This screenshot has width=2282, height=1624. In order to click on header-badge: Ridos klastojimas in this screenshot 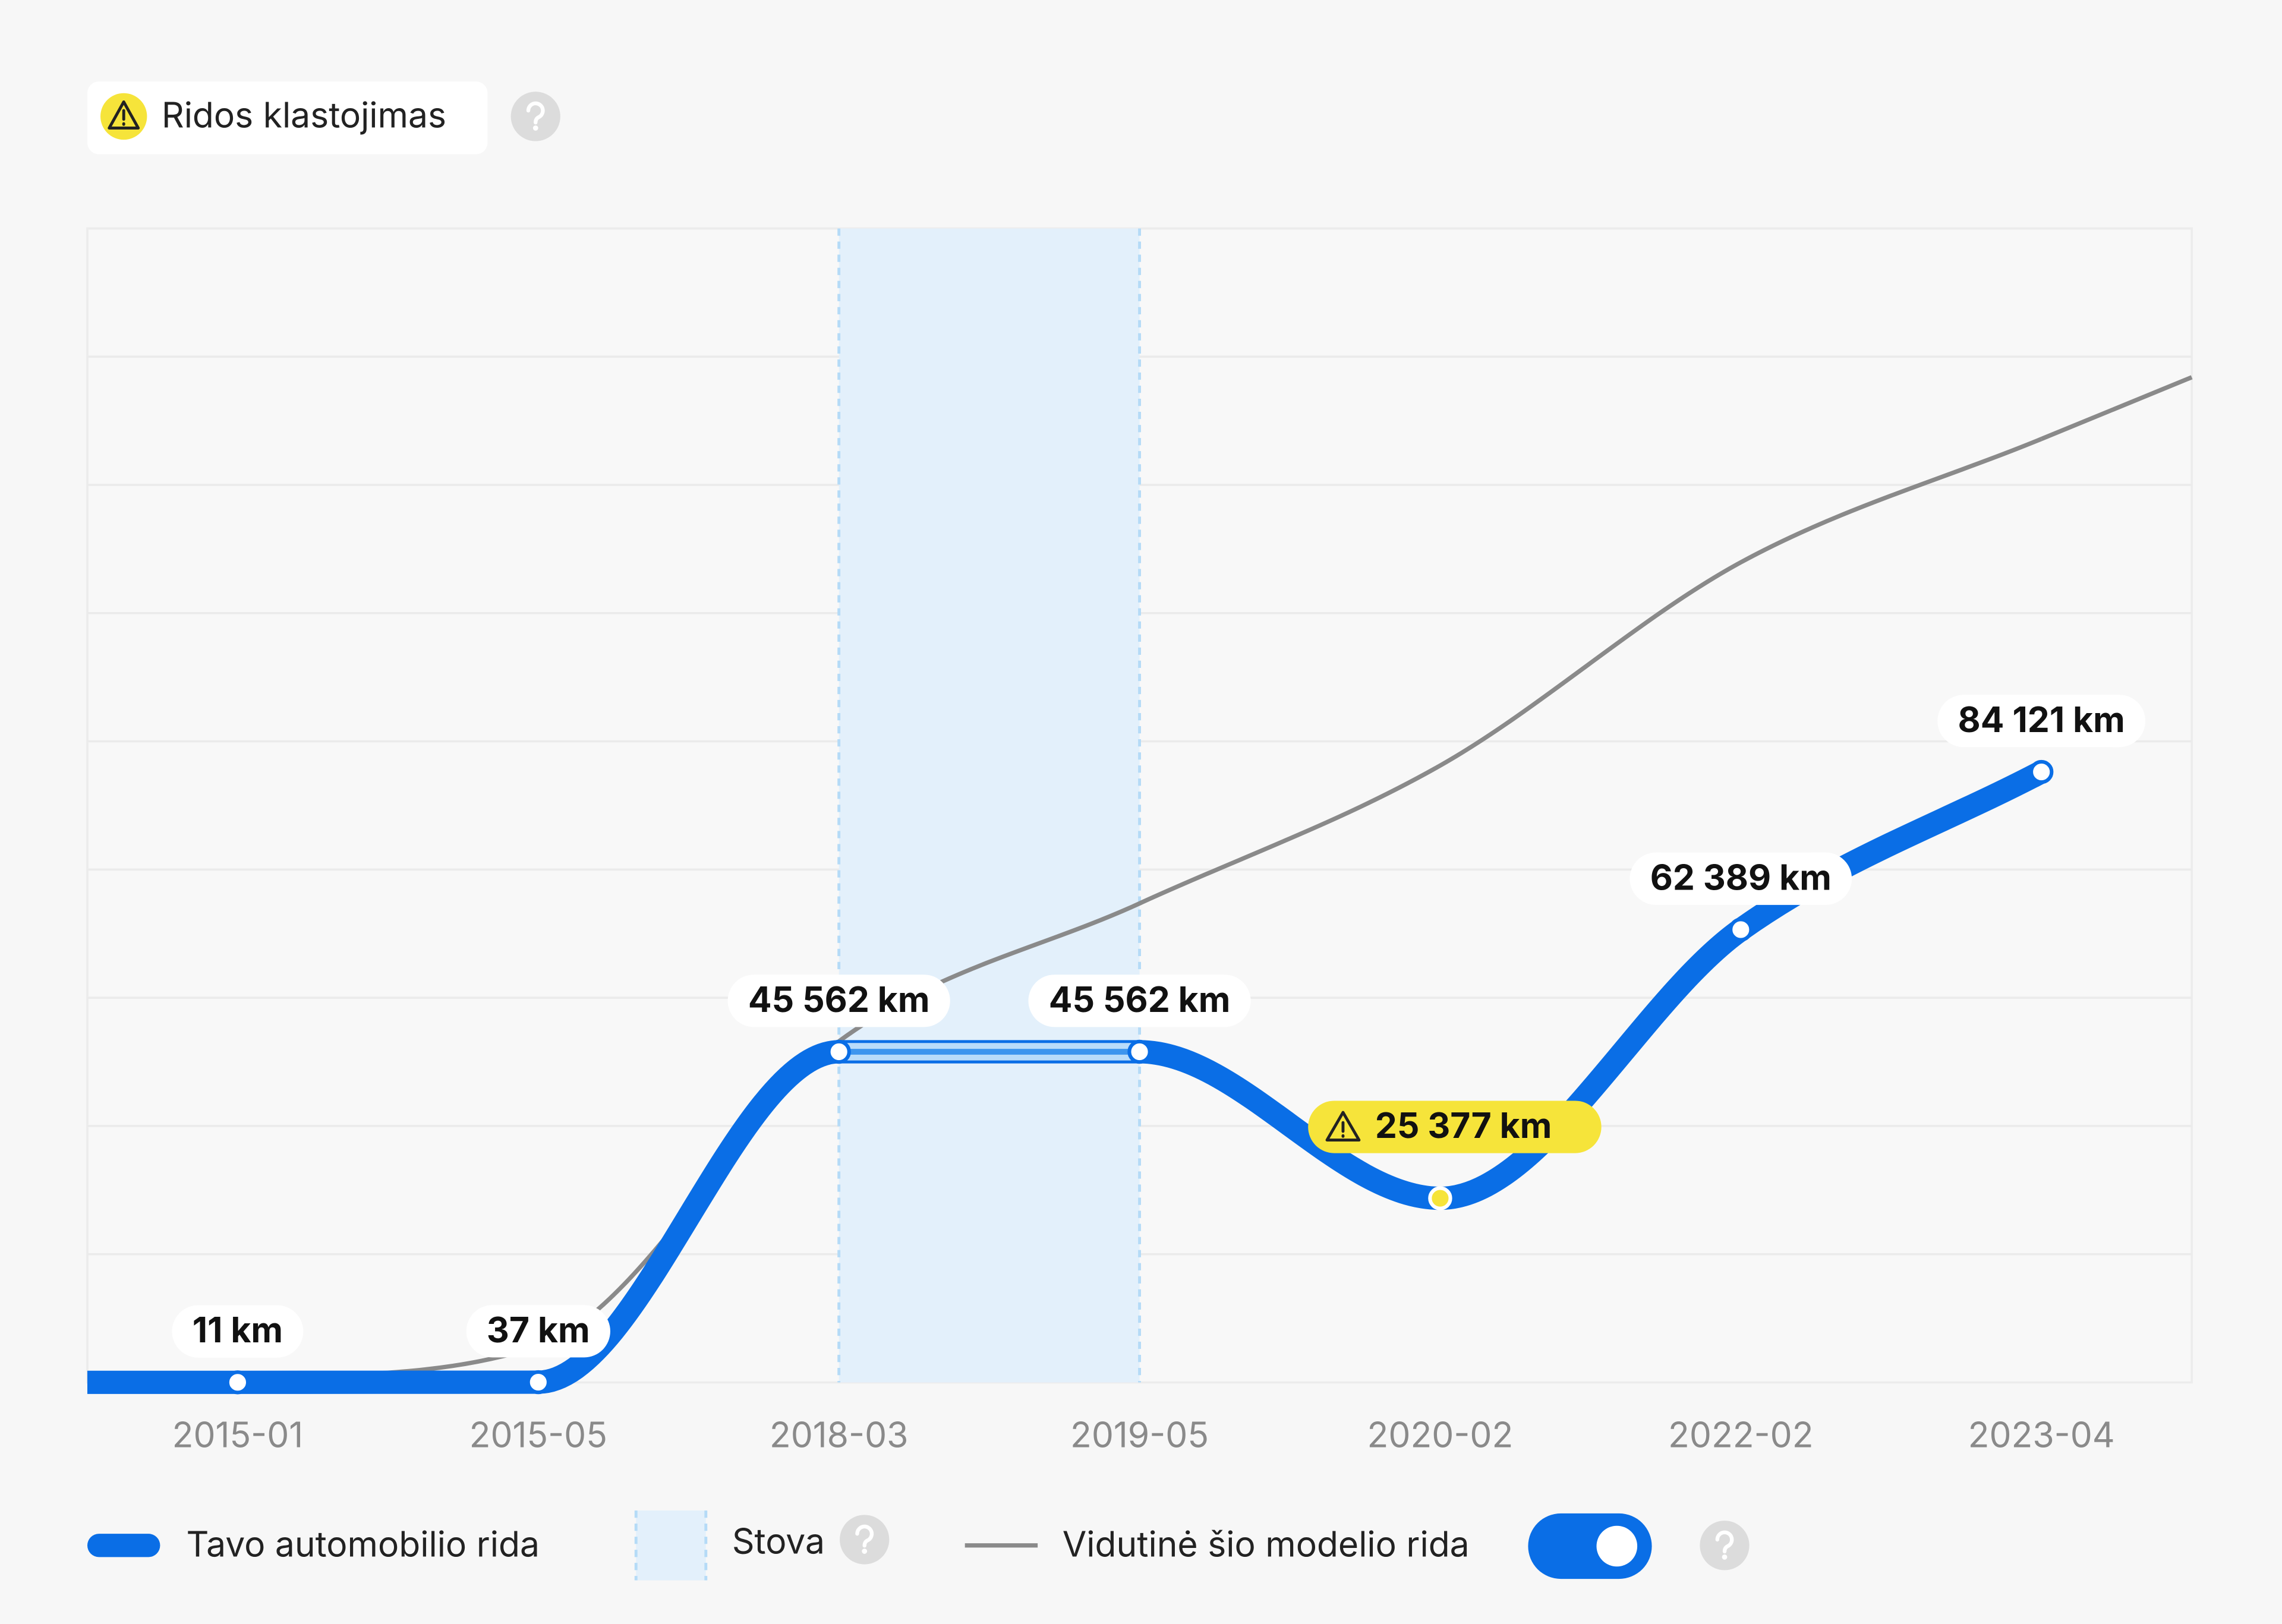, I will do `click(287, 117)`.